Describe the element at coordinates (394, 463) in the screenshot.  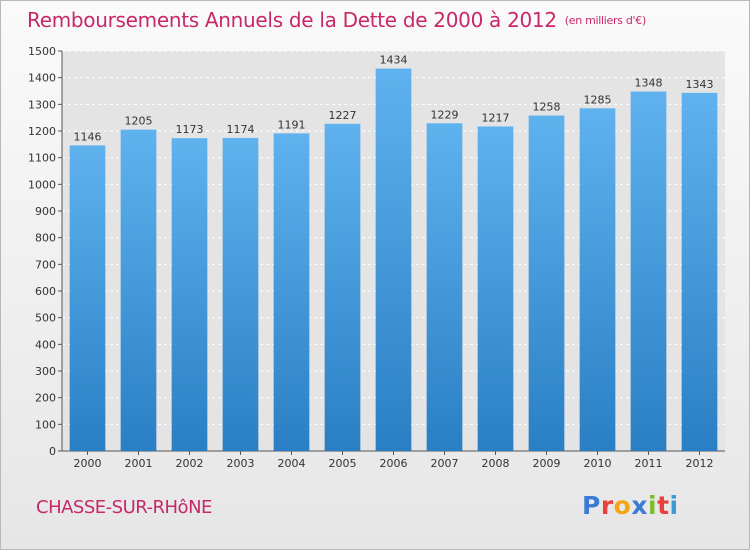
I see `x-tick-label: 2006` at that location.